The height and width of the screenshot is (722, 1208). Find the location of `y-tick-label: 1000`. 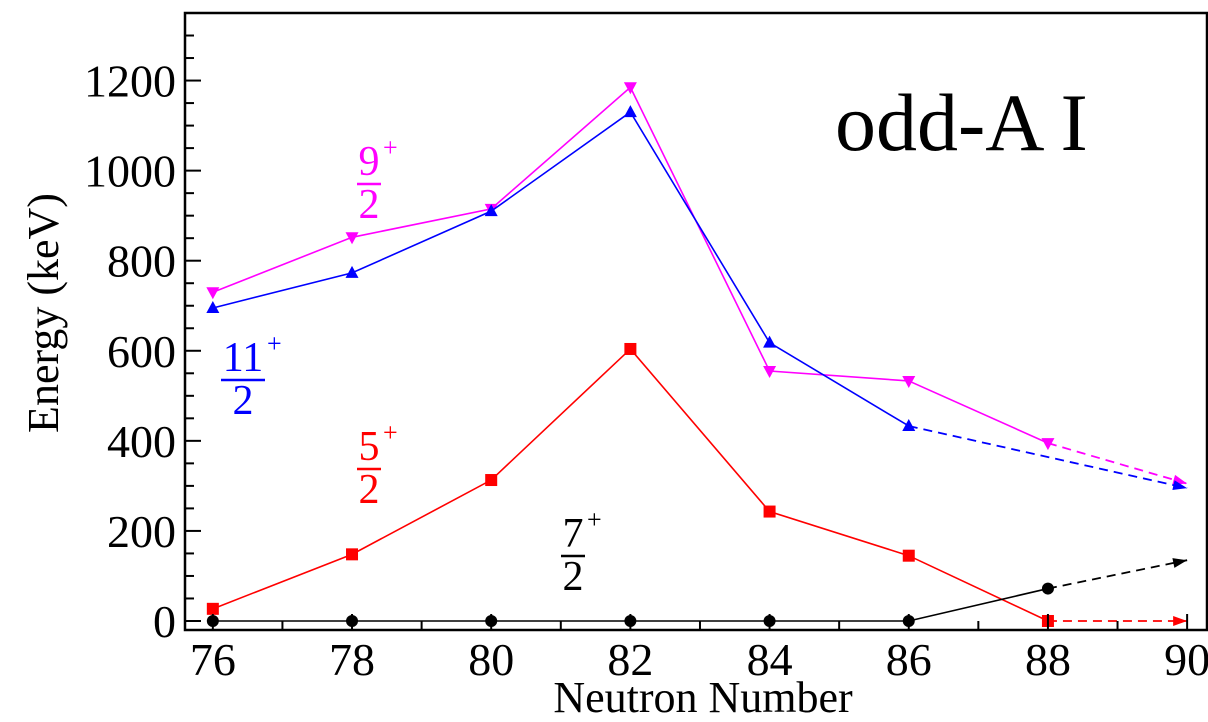

y-tick-label: 1000 is located at coordinates (130, 171).